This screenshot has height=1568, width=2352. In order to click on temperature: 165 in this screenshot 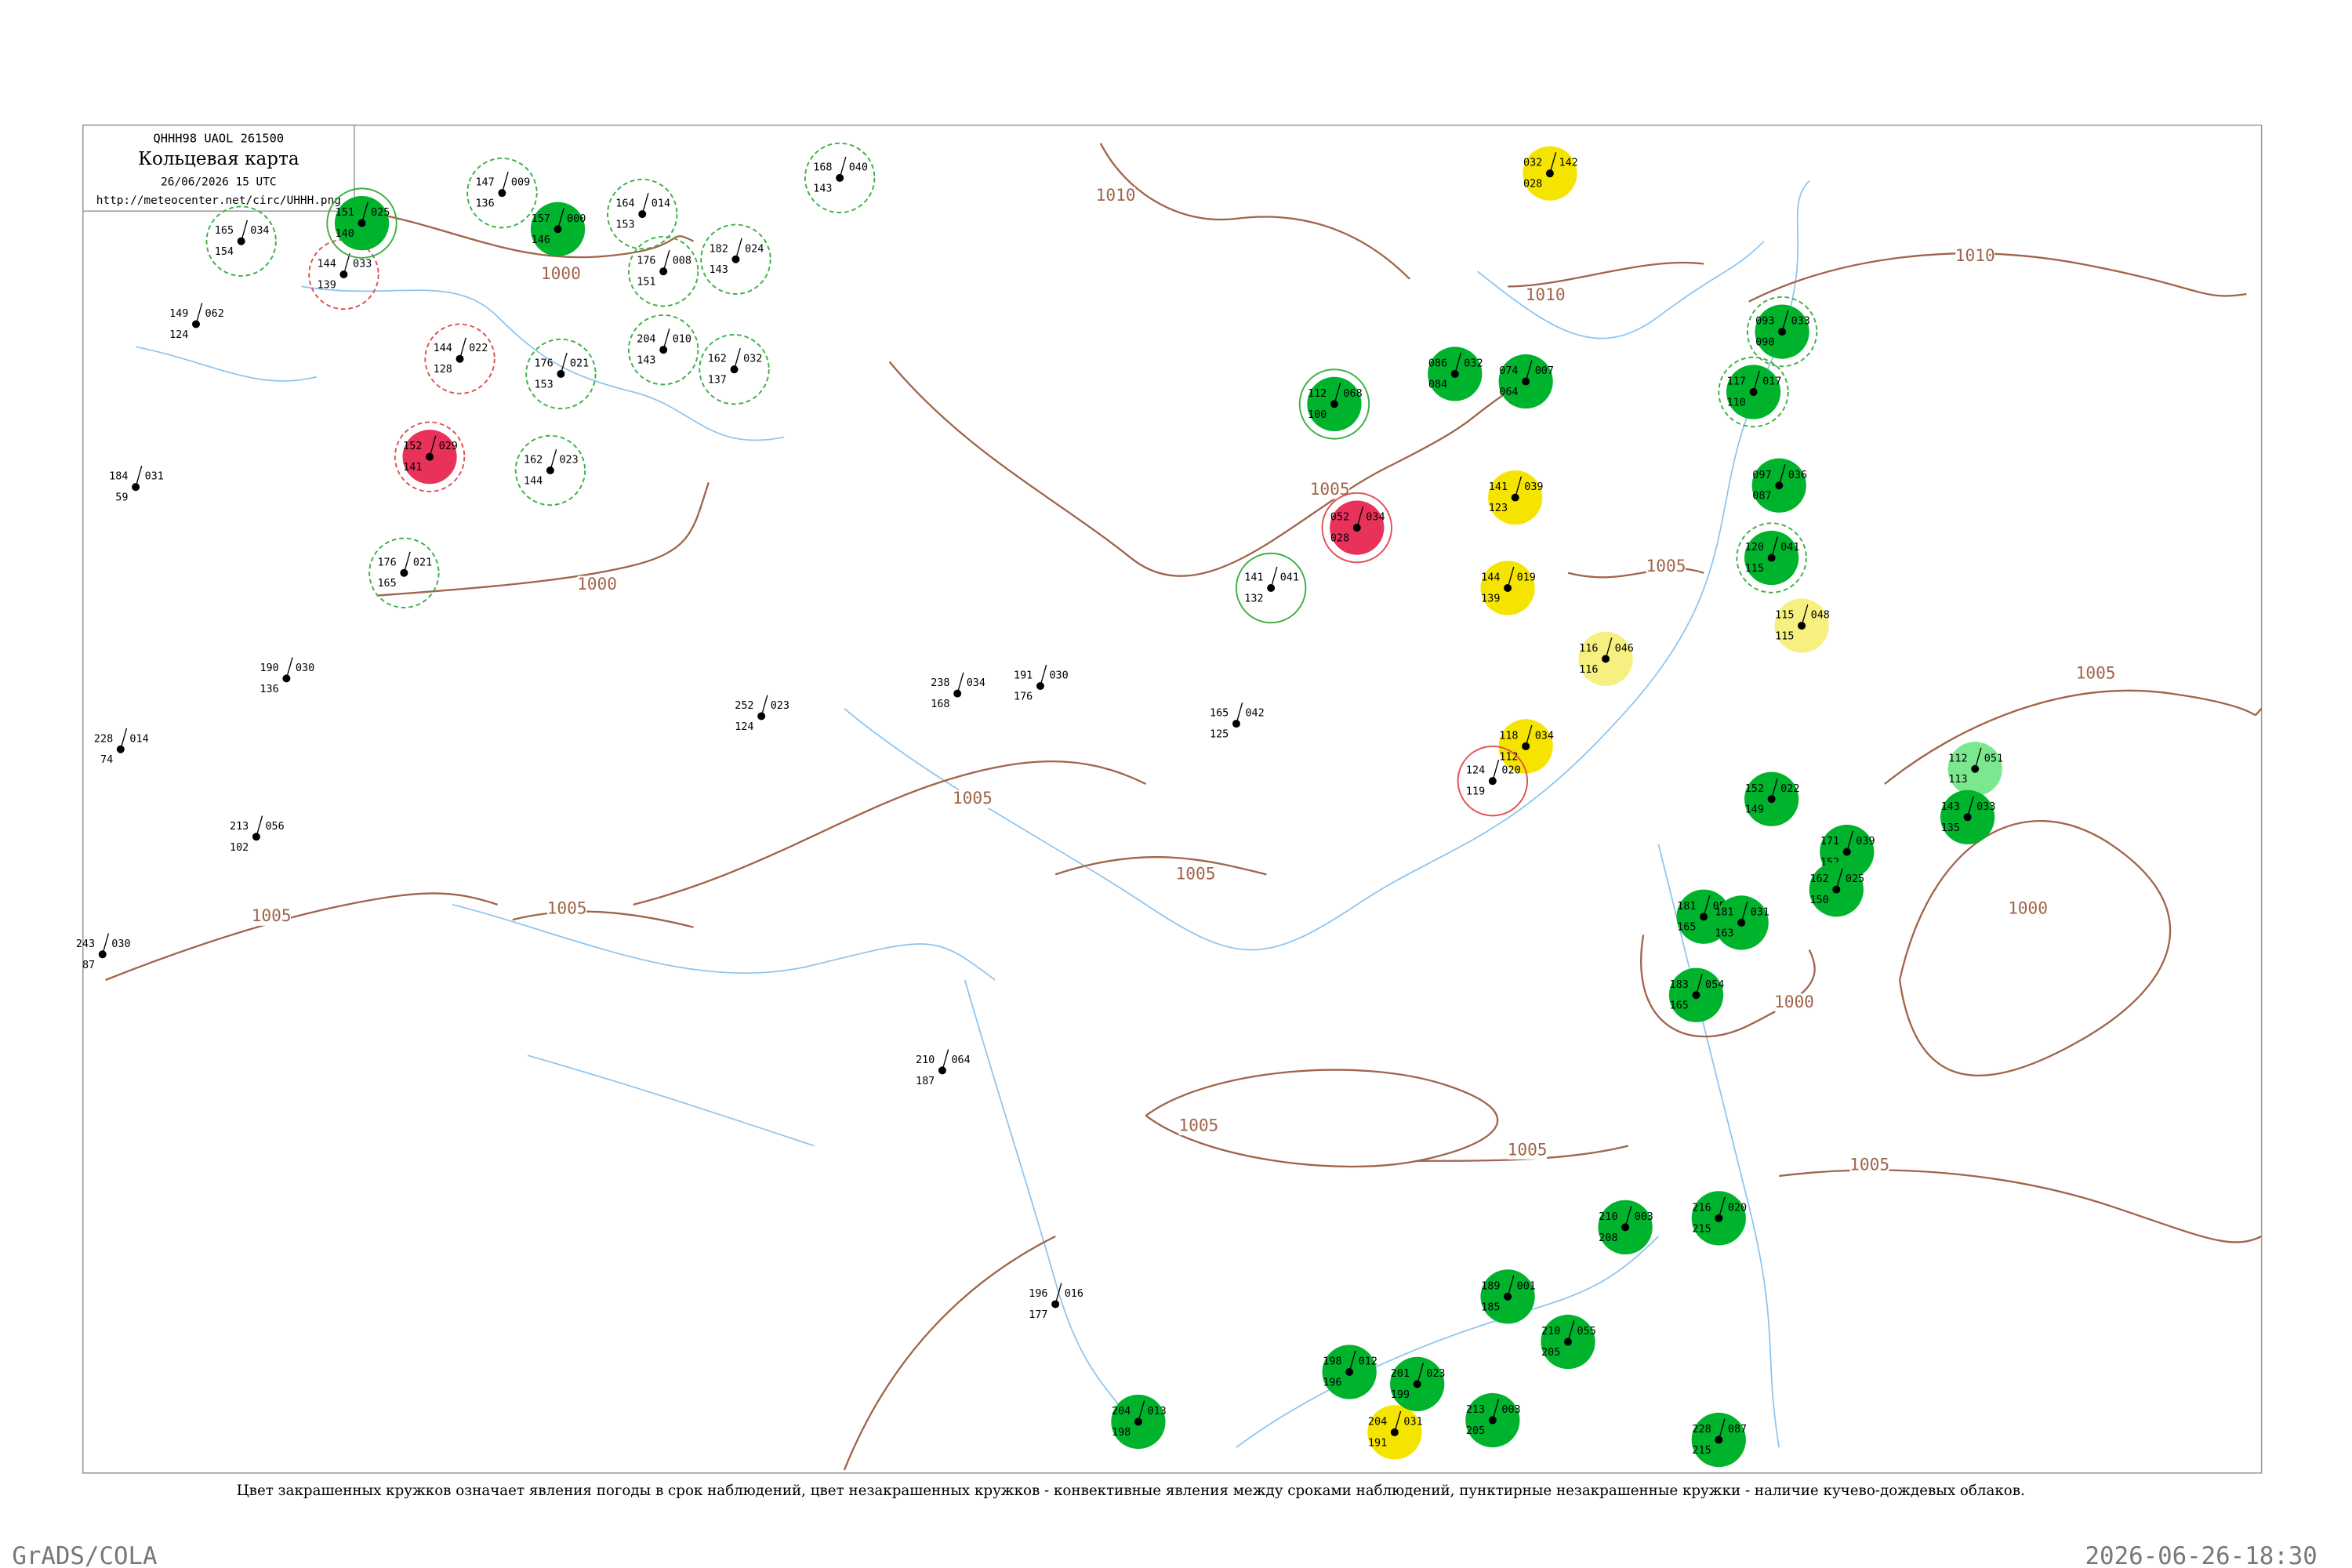, I will do `click(224, 231)`.